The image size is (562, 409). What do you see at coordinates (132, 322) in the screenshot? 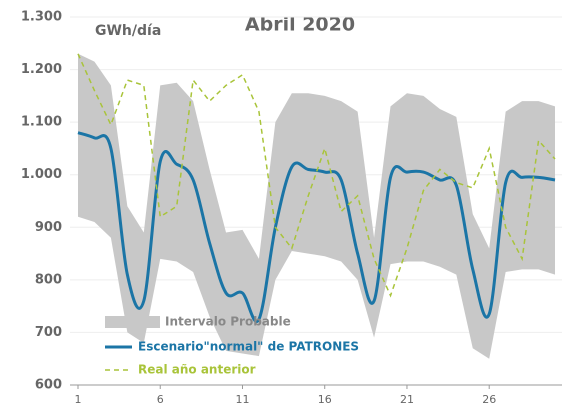
I see `legend-swatch` at bounding box center [132, 322].